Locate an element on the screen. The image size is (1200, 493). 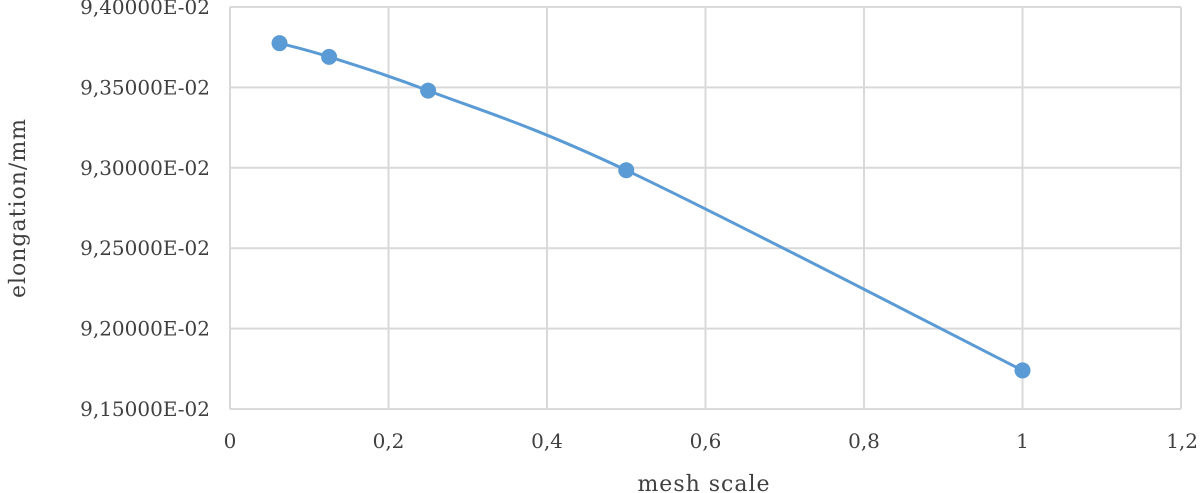
y-tick-label: 9,25000E-02 is located at coordinates (145, 248).